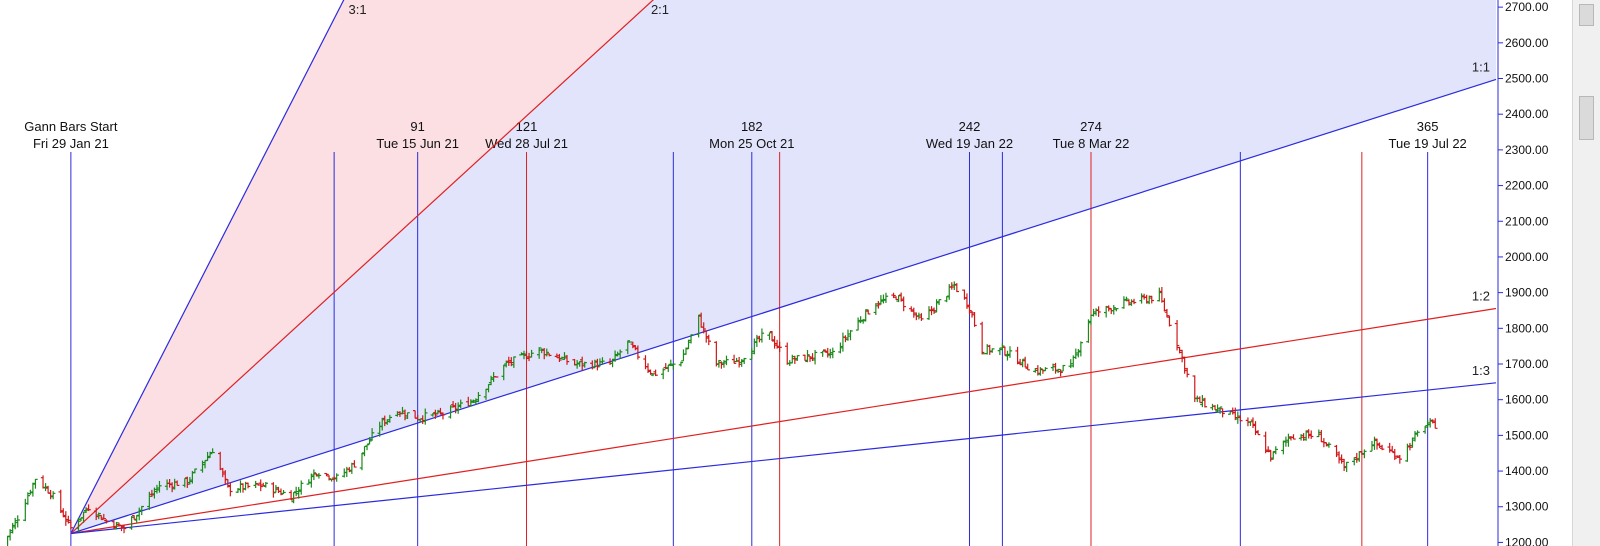  What do you see at coordinates (1586, 15) in the screenshot?
I see `scroll-up-handle` at bounding box center [1586, 15].